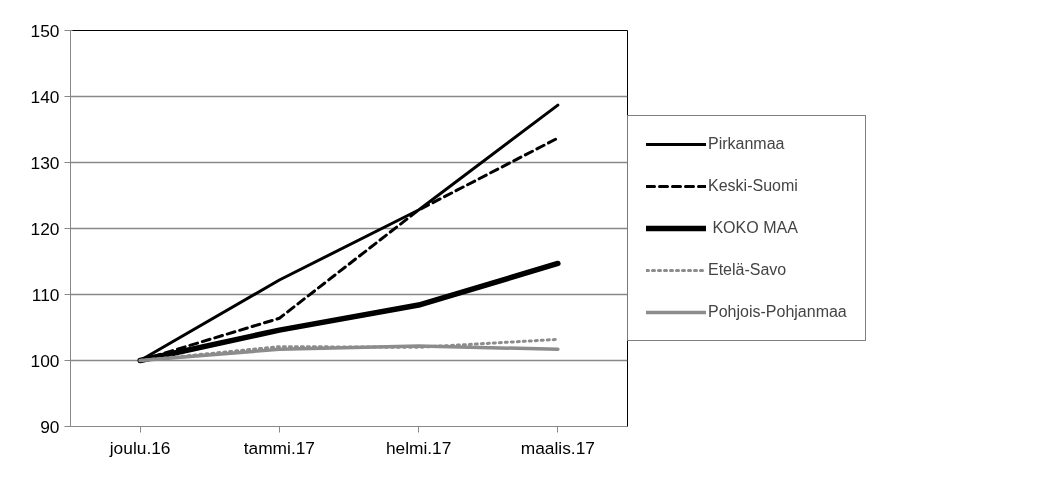 The image size is (1040, 486). Describe the element at coordinates (746, 144) in the screenshot. I see `legend-label: Pirkanmaa` at that location.